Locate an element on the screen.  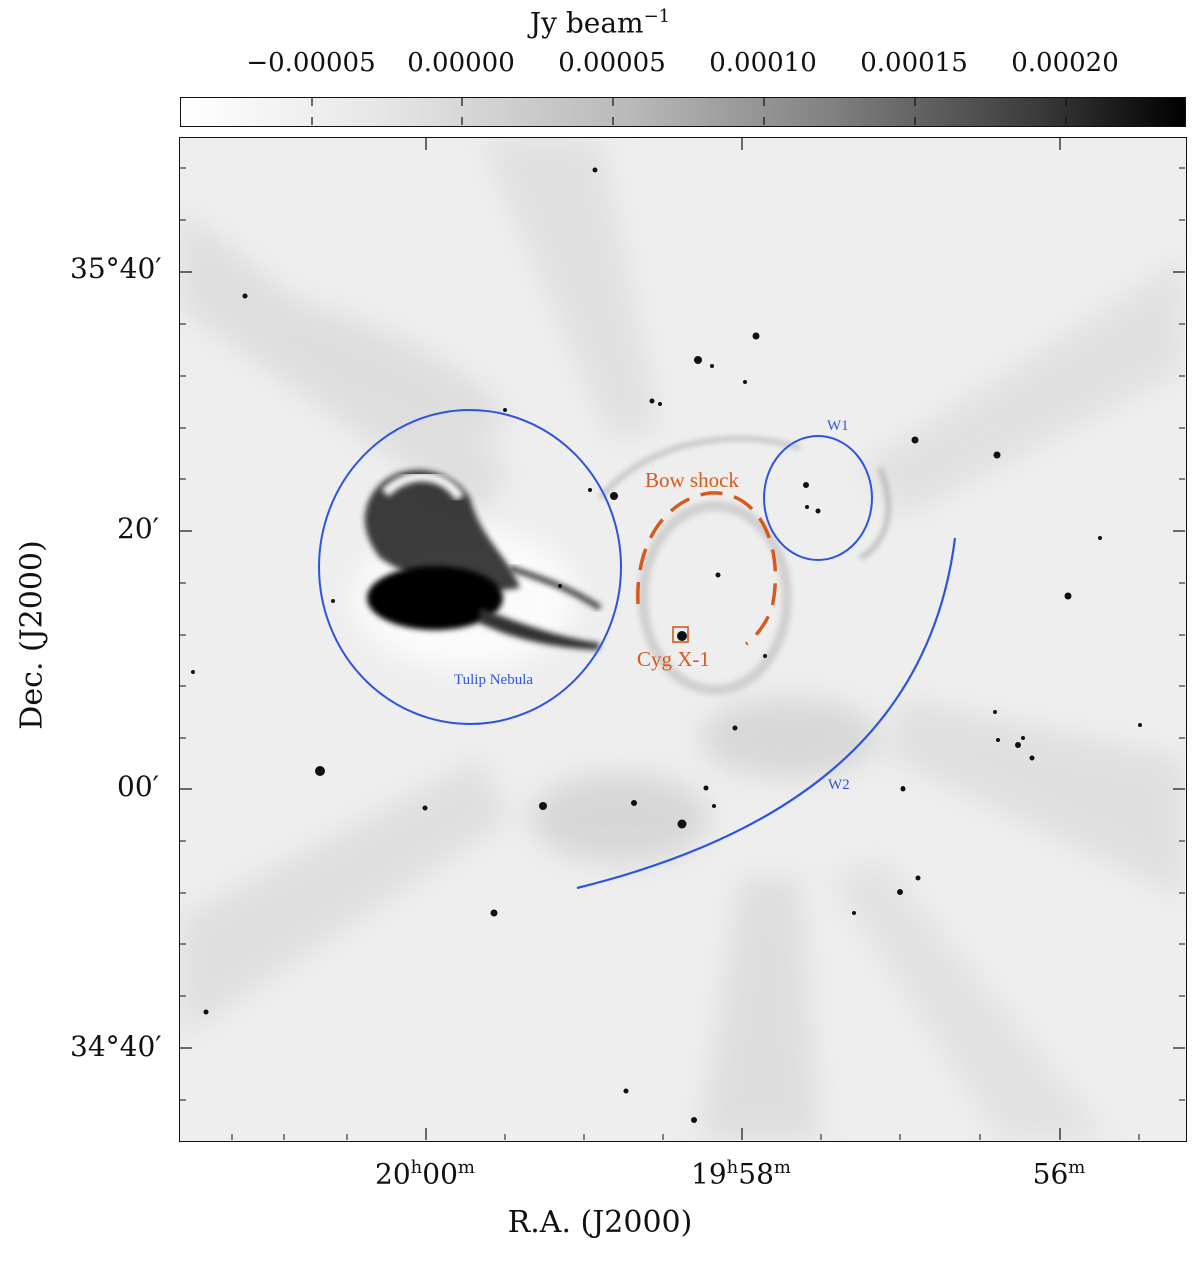
cyg-x1-label: Cyg X-1 is located at coordinates (673, 659).